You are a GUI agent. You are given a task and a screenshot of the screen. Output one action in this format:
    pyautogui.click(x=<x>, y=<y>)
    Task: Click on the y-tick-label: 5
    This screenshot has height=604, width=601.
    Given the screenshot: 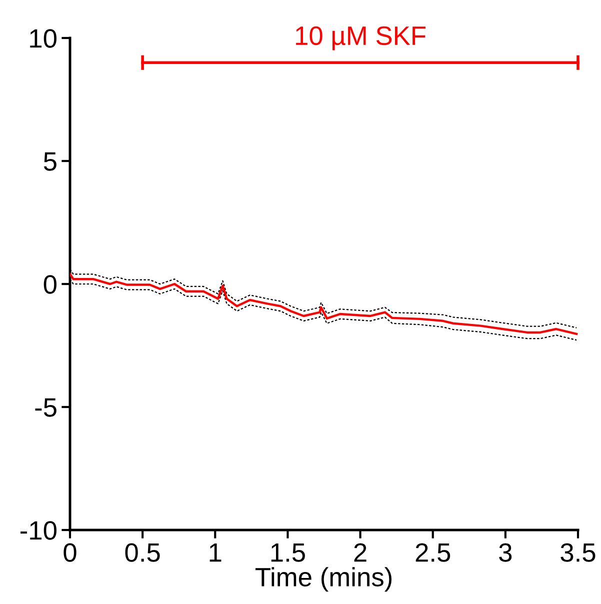 What is the action you would take?
    pyautogui.click(x=50, y=161)
    